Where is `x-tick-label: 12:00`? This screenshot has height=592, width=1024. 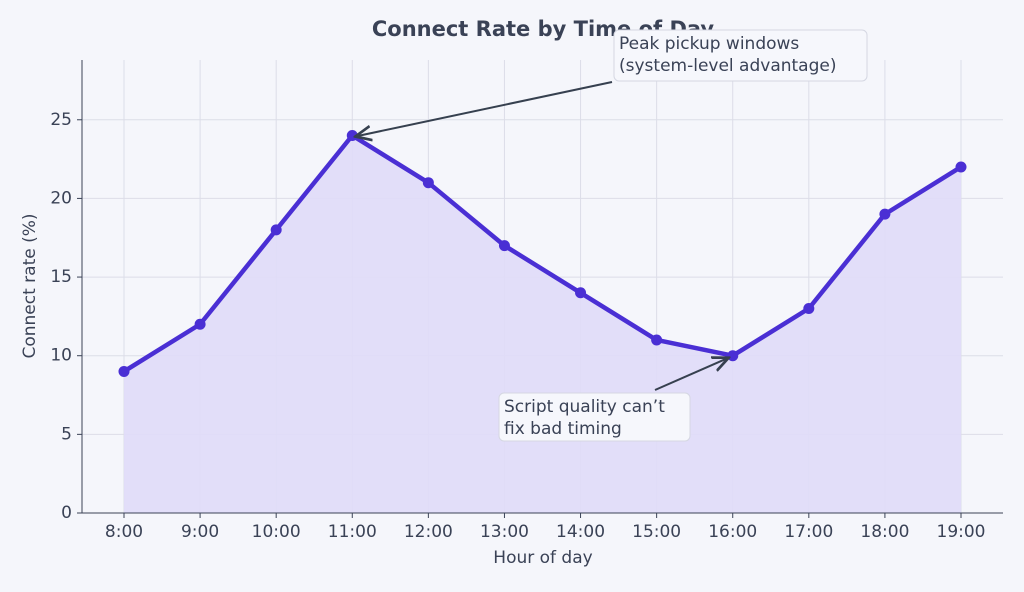 x-tick-label: 12:00 is located at coordinates (428, 532).